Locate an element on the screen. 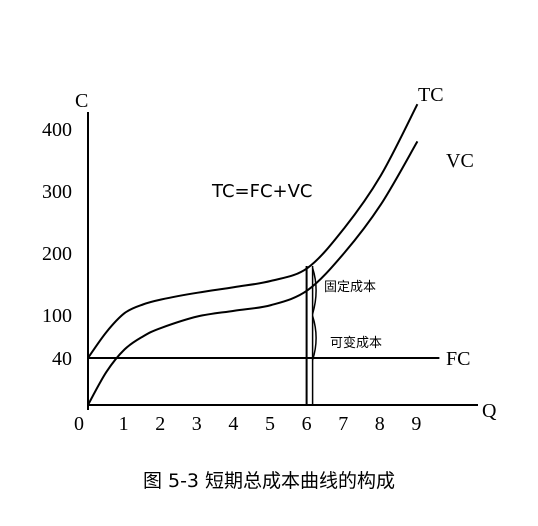 The width and height of the screenshot is (538, 526). series-label-vc: VC is located at coordinates (460, 161).